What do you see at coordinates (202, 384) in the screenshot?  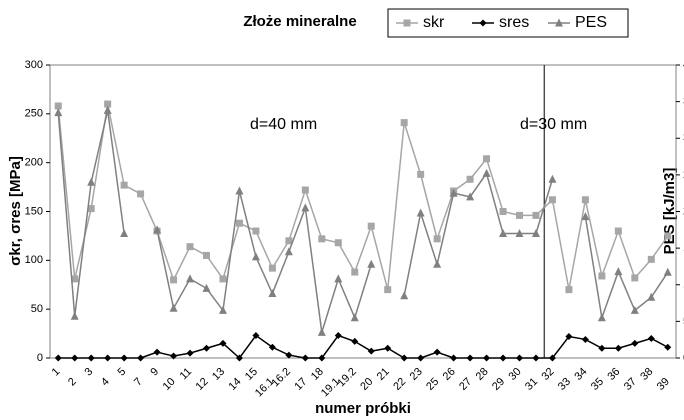 I see `x-tick-label: 12` at bounding box center [202, 384].